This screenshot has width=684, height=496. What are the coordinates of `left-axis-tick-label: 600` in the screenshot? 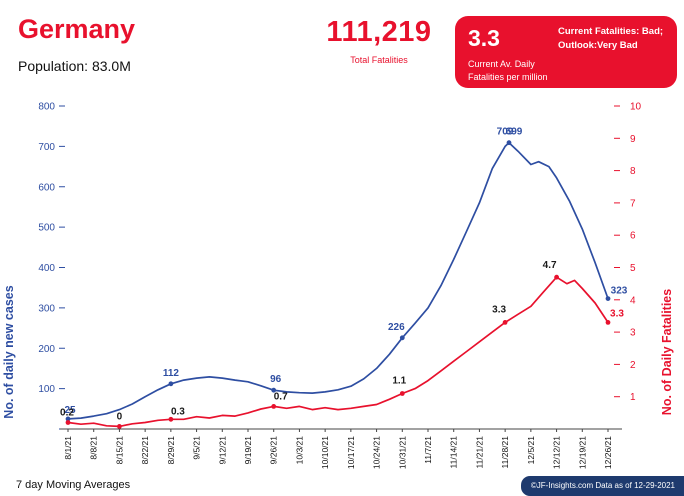 It's located at (46, 187).